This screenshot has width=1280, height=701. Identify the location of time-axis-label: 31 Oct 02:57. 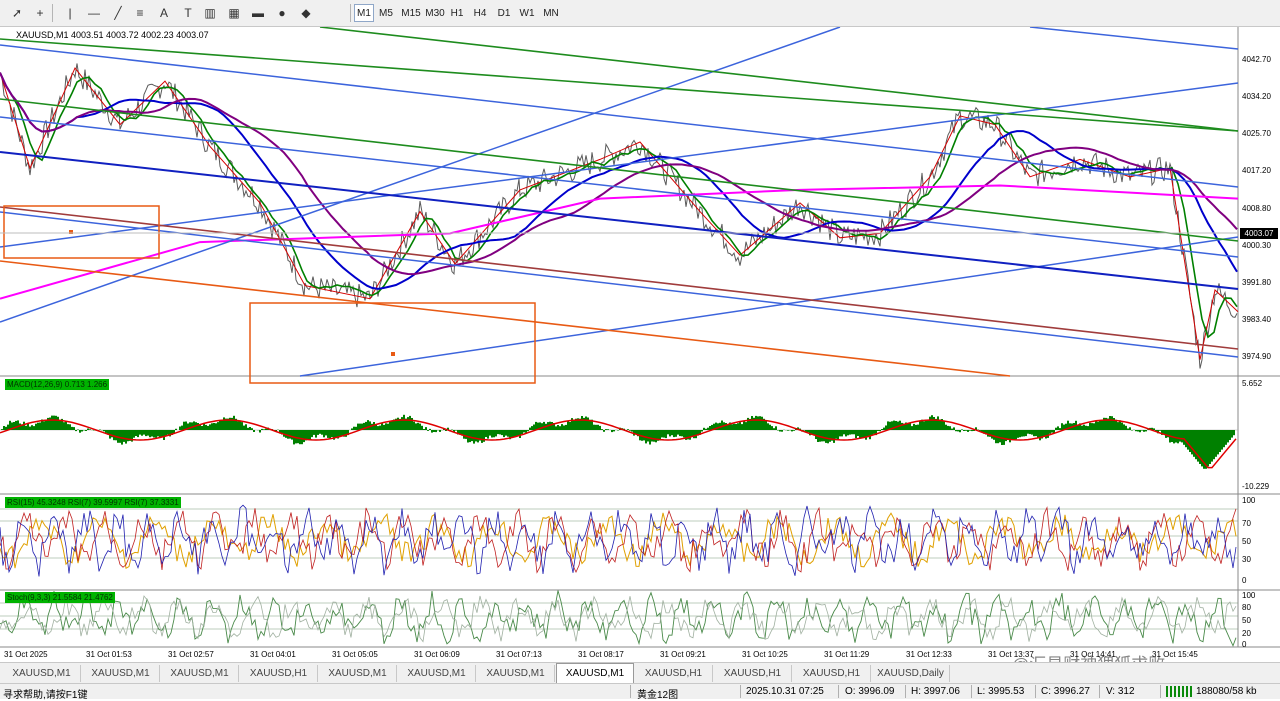
(191, 654).